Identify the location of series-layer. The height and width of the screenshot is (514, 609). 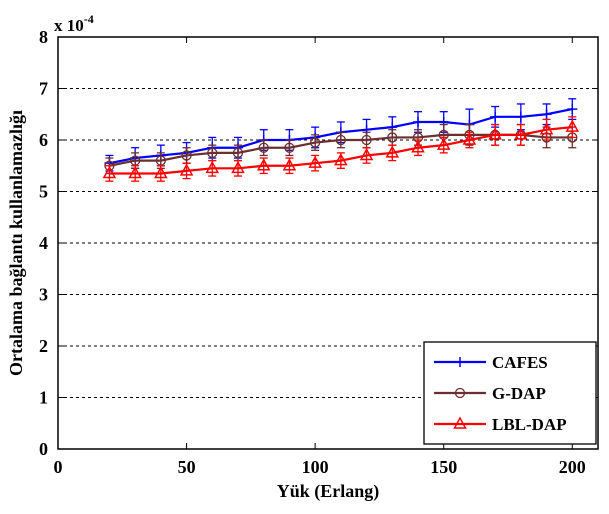
(341, 140).